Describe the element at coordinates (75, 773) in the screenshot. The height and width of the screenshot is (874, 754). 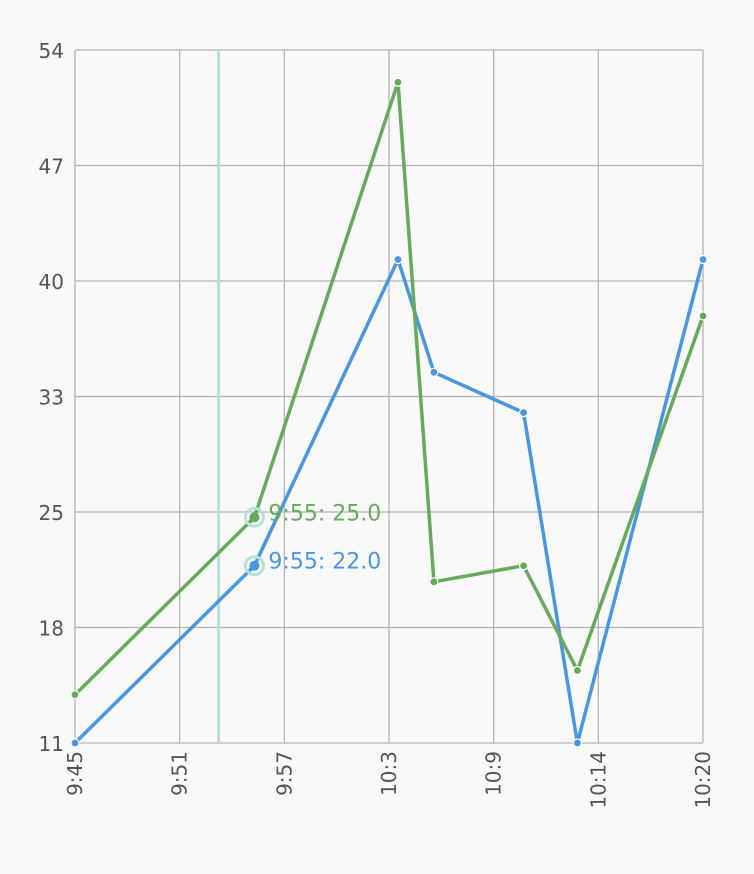
I see `x-tick-label: 9:45` at that location.